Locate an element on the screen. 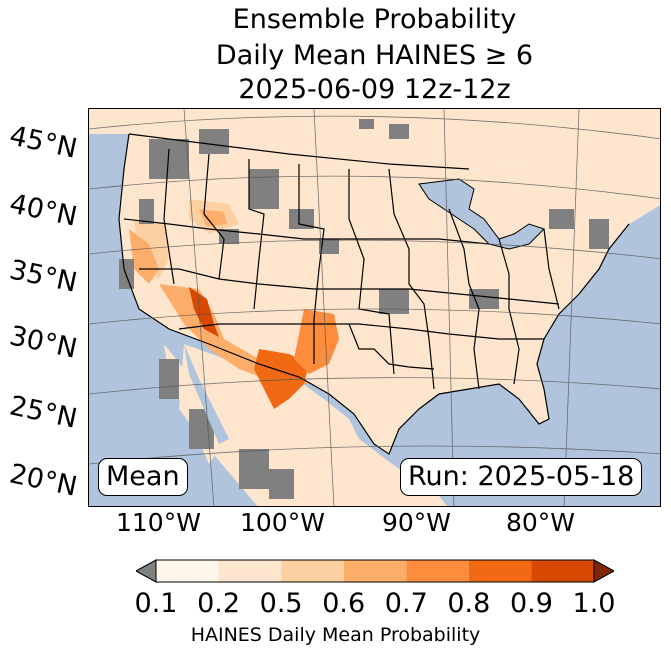 This screenshot has width=671, height=658. colorbar-tick-label: 1.0 is located at coordinates (594, 603).